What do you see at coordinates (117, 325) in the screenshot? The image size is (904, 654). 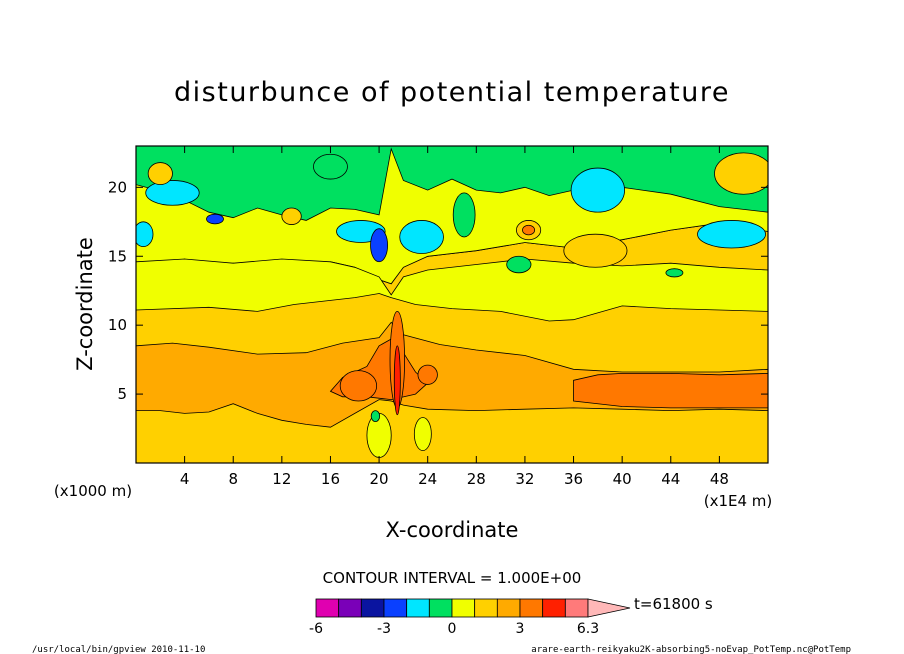 I see `y-tick-label: 10` at bounding box center [117, 325].